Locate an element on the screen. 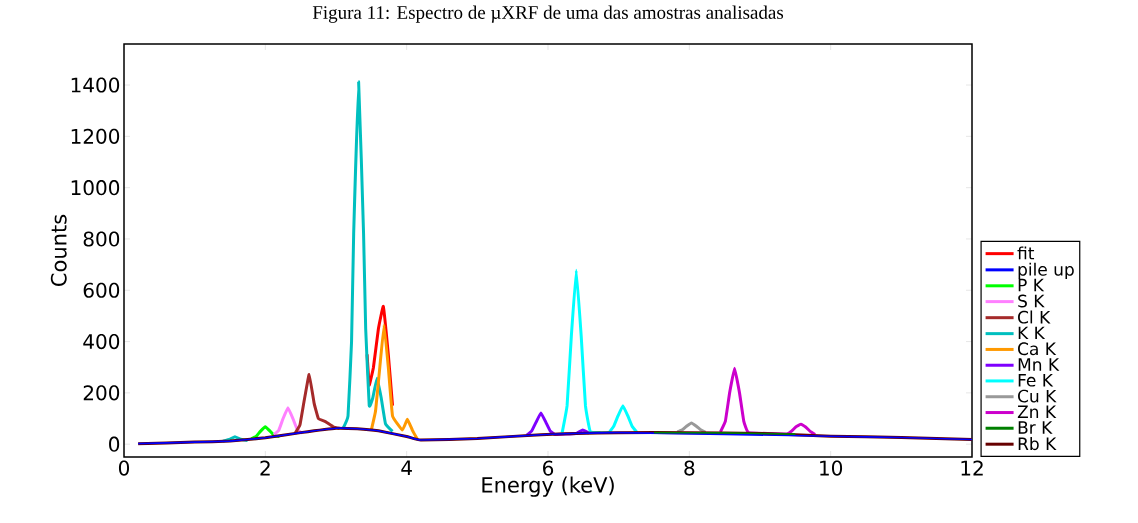 The height and width of the screenshot is (523, 1138). x-tick-label: 0 is located at coordinates (124, 468).